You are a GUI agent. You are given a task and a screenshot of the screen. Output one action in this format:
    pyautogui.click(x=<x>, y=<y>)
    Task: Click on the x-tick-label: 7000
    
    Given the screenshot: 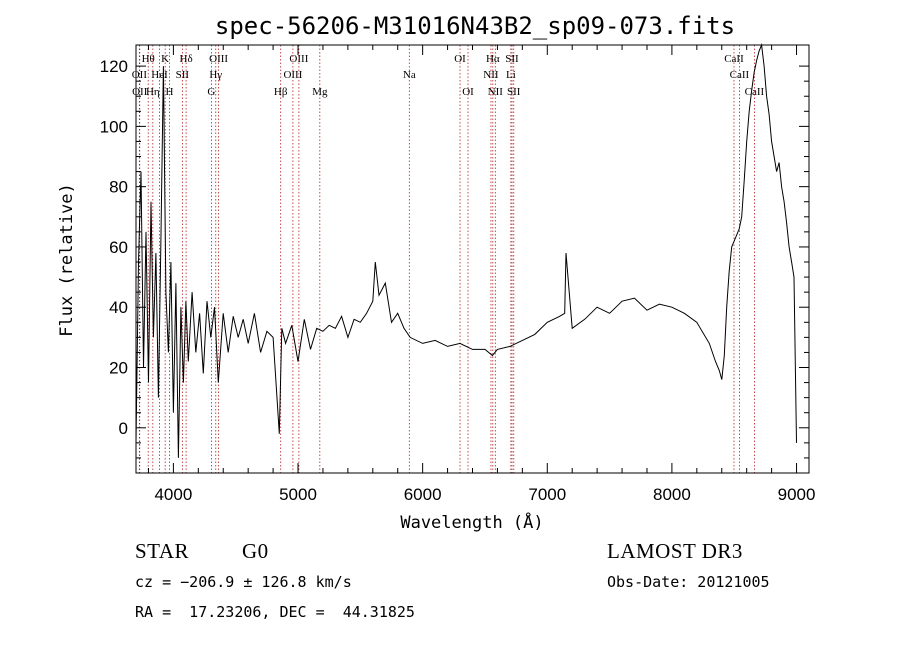 What is the action you would take?
    pyautogui.click(x=547, y=494)
    